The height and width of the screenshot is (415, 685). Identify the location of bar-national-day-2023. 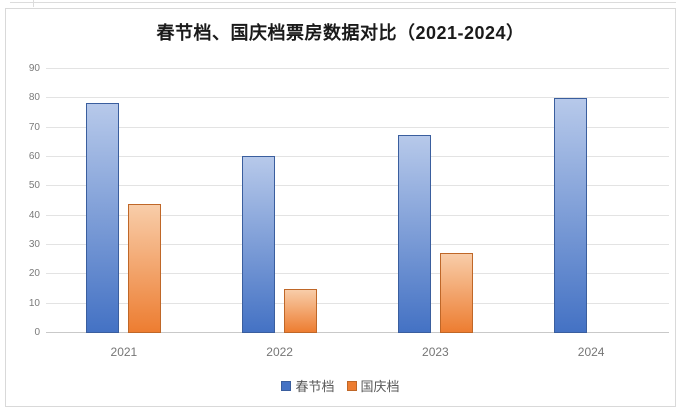
(456, 293).